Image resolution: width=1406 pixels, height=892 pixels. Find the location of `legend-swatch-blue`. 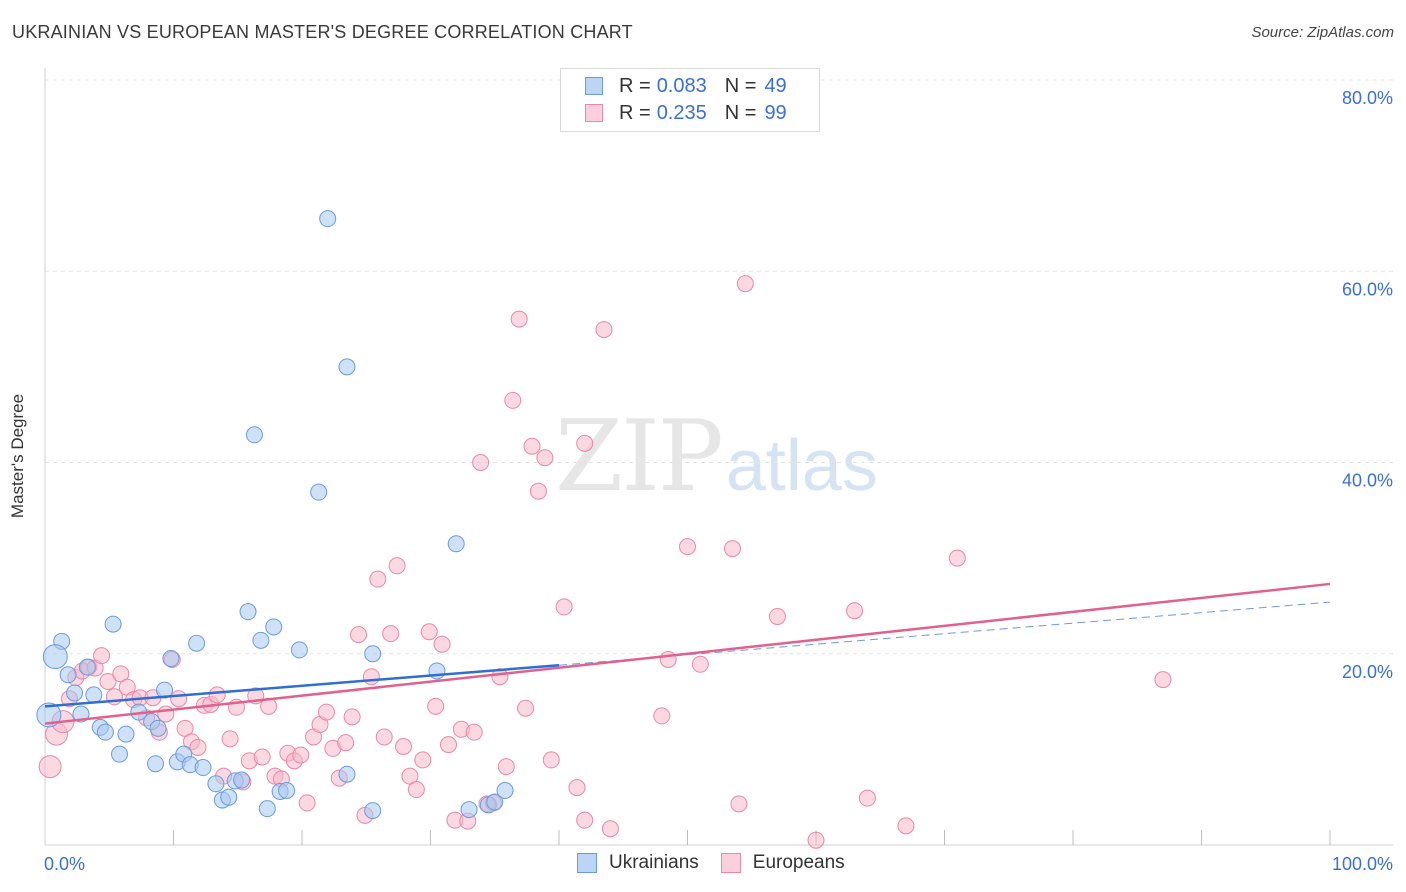

legend-swatch-blue is located at coordinates (594, 86).